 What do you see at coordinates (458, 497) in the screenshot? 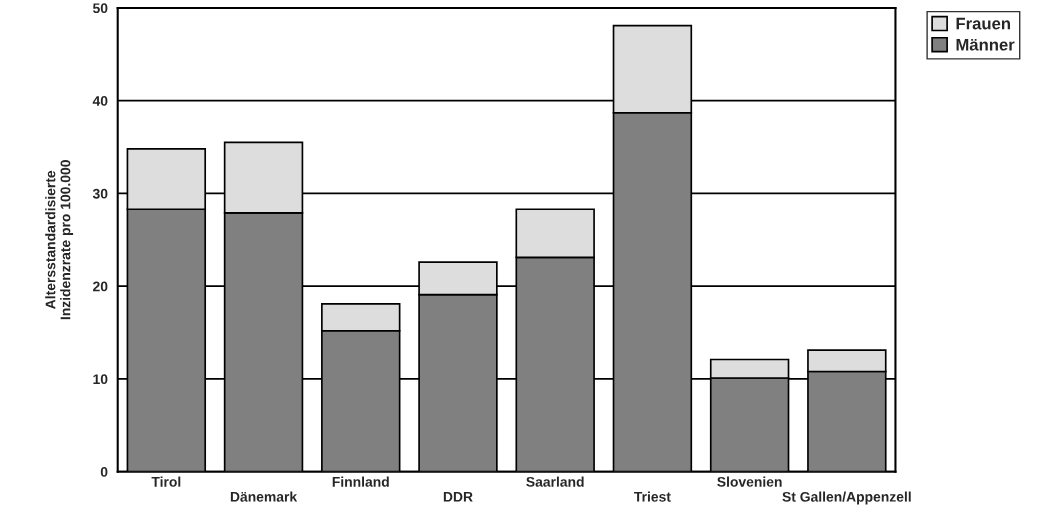
I see `x-tick-label: DDR` at bounding box center [458, 497].